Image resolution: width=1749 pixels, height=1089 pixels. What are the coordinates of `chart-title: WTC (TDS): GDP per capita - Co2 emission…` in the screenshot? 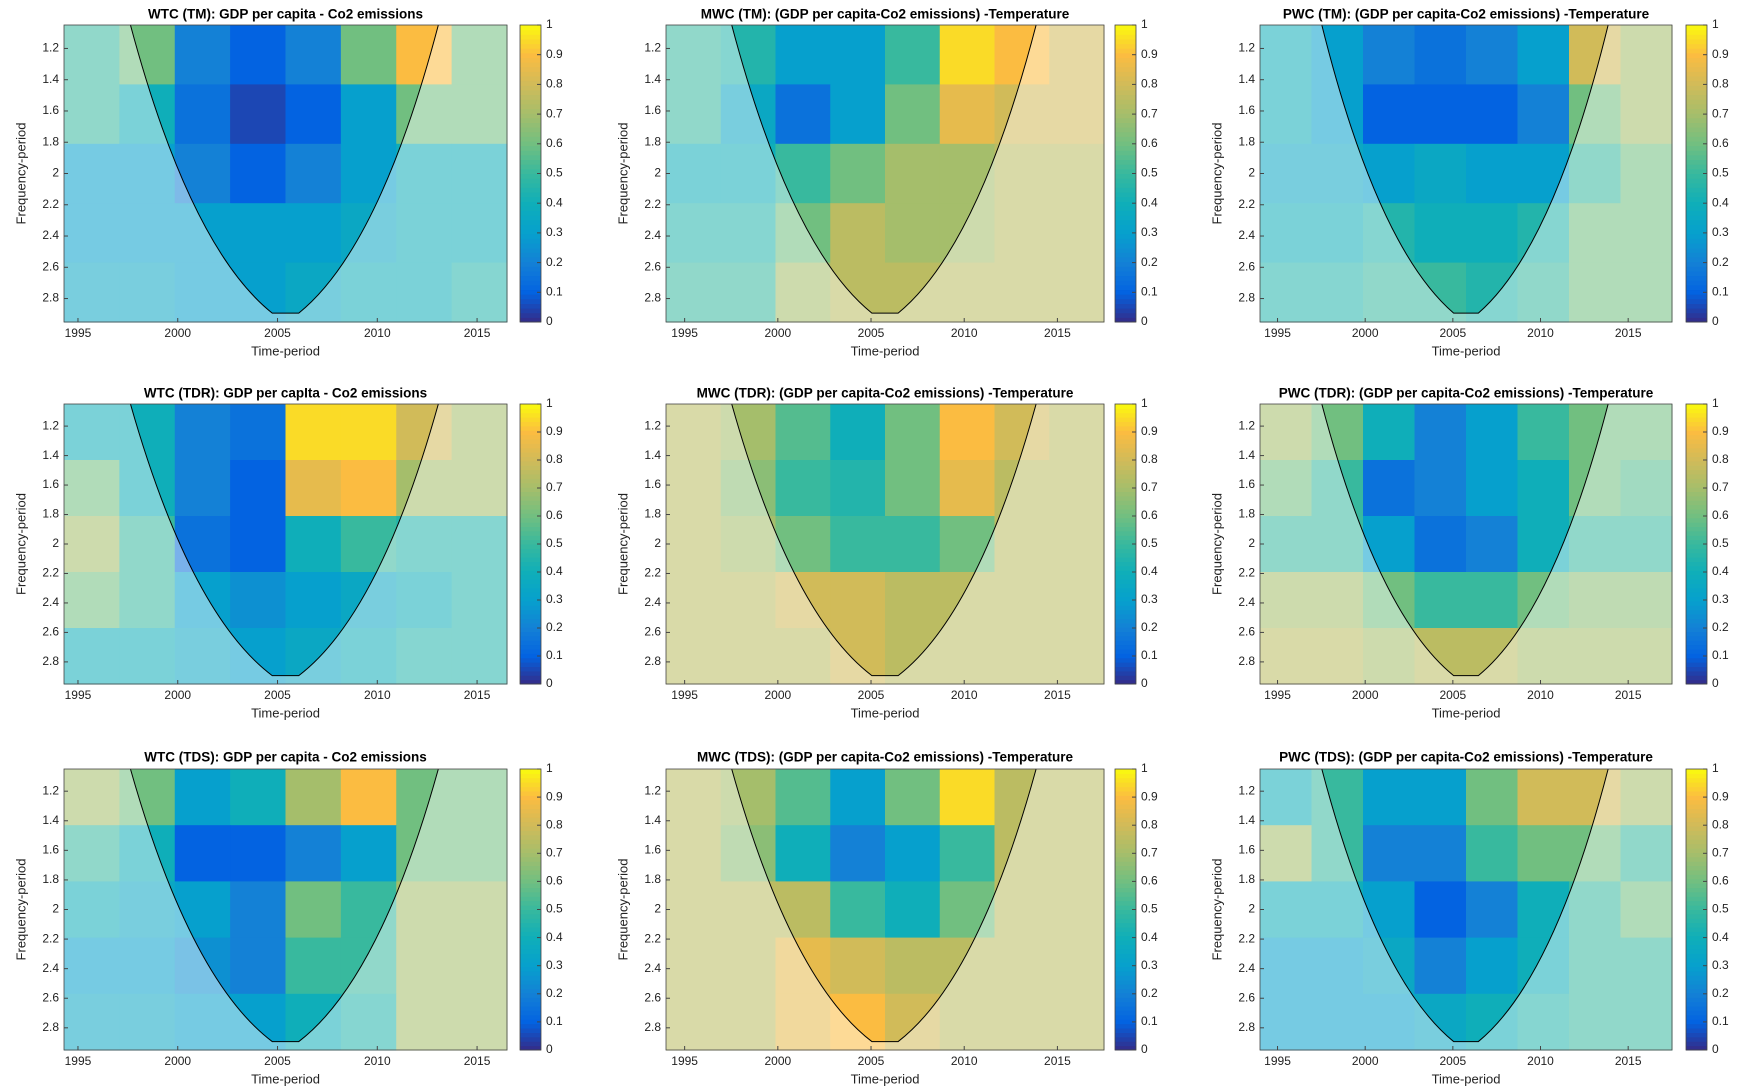 It's located at (285, 757).